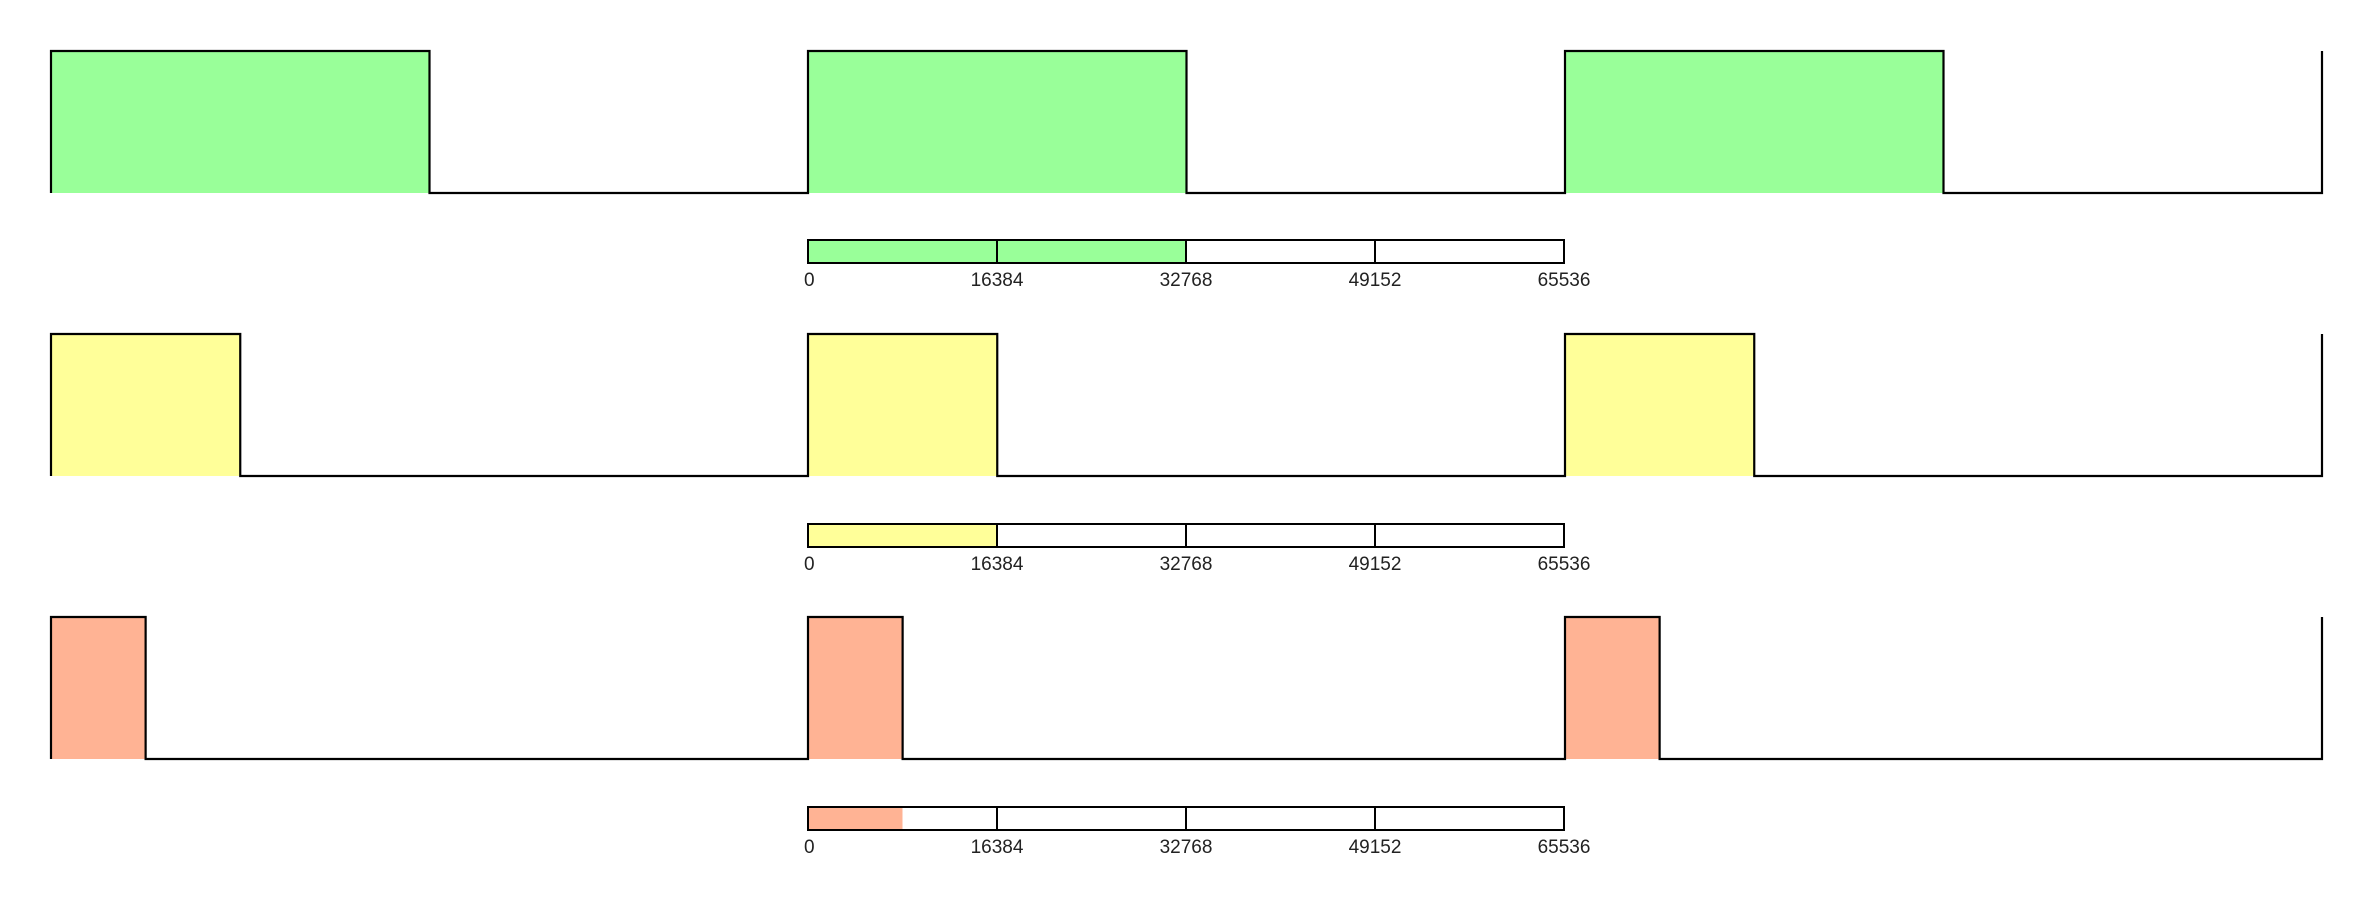 This screenshot has width=2372, height=904. What do you see at coordinates (1197, 549) in the screenshot?
I see `duty-scale-2: 0 16384 32768 49152 65536` at bounding box center [1197, 549].